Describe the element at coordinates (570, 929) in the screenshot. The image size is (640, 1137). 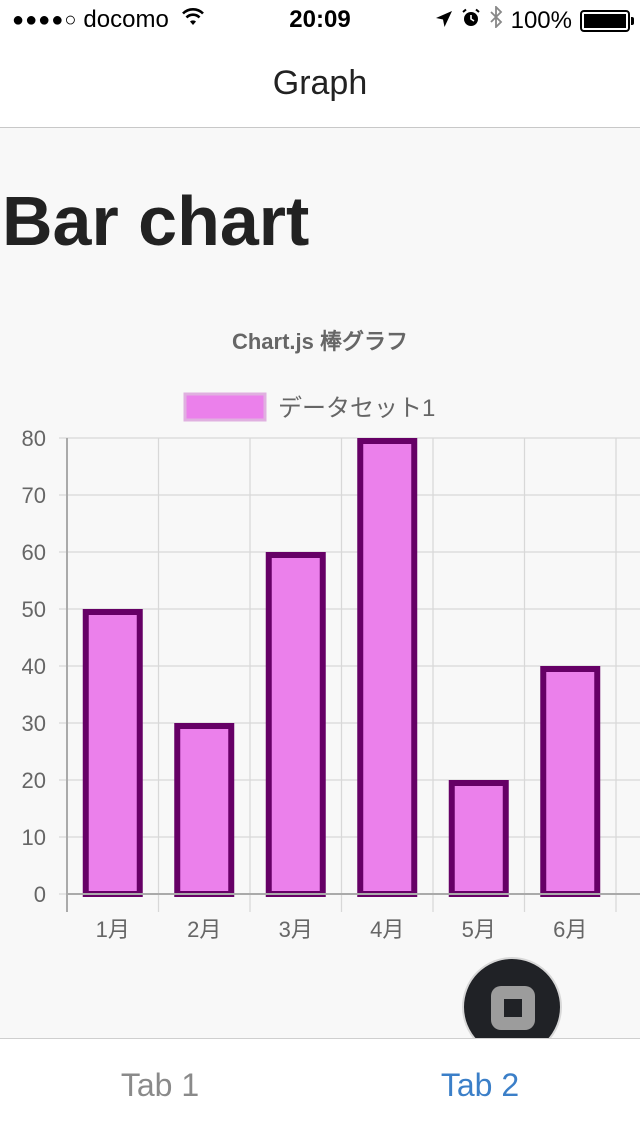
I see `x-tick-label: 6月` at that location.